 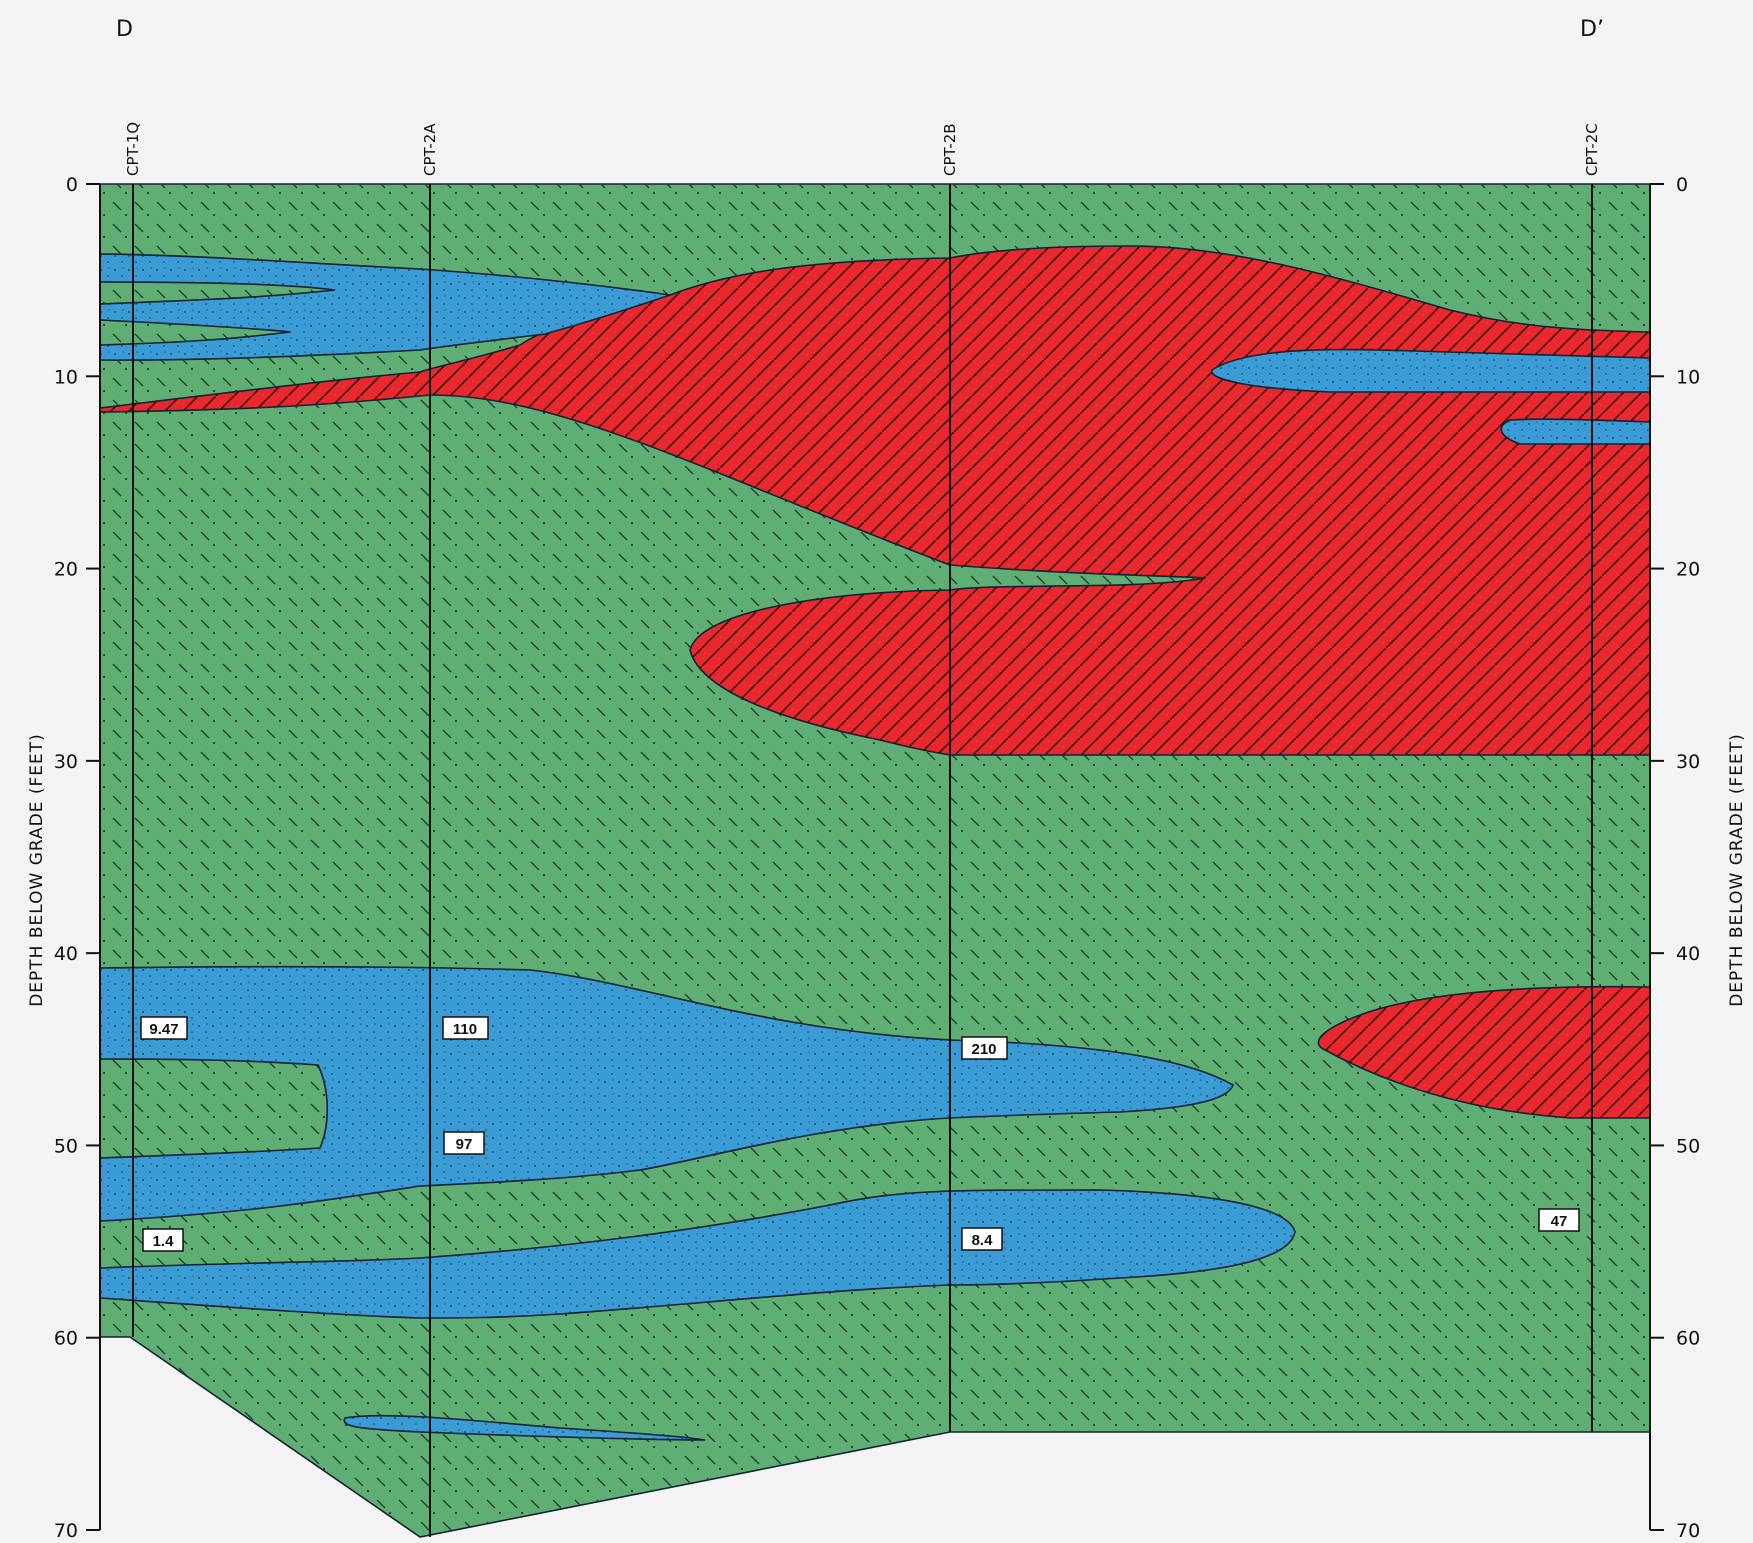 I want to click on value-labels: 9.47 110 210 97 1.4 8.4 47, so click(x=860, y=1134).